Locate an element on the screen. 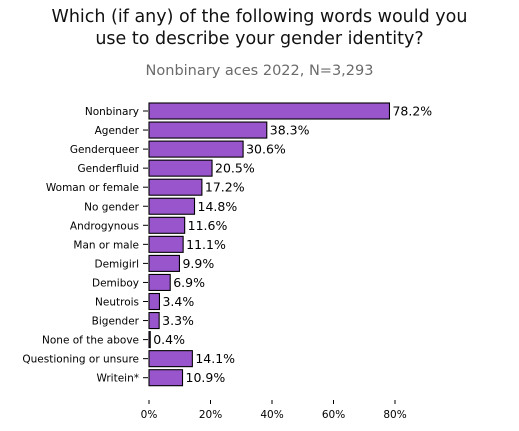 The width and height of the screenshot is (519, 431). category-label: Neutrois is located at coordinates (117, 303).